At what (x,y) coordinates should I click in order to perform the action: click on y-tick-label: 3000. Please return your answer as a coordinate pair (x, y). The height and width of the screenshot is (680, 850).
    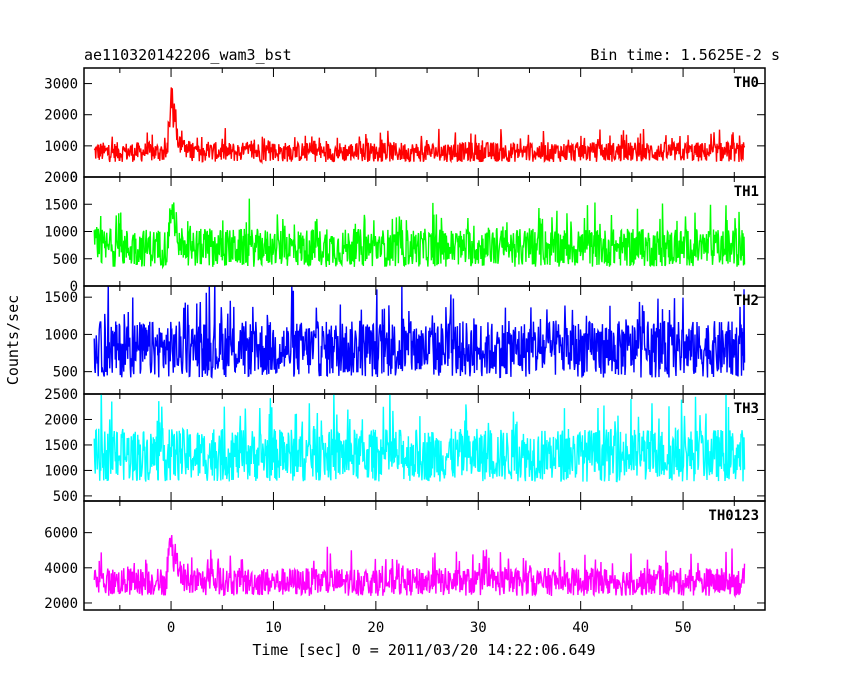
    Looking at the image, I should click on (61, 85).